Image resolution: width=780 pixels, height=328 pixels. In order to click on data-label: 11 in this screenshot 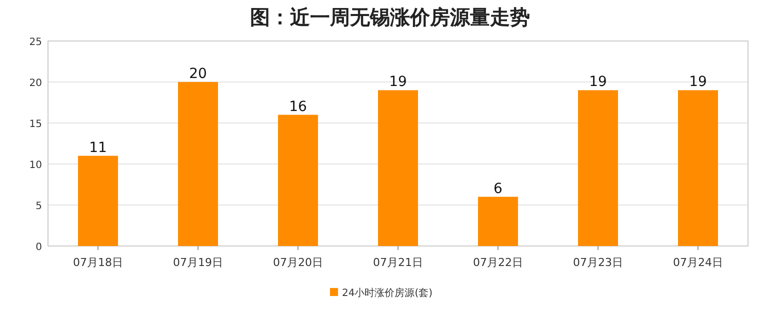, I will do `click(98, 148)`.